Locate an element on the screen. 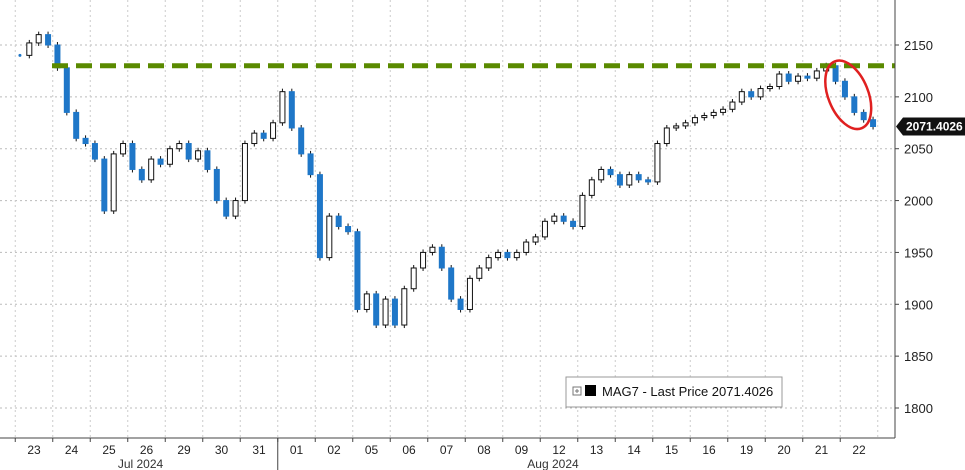 The width and height of the screenshot is (965, 470). x-tick-label: 23 is located at coordinates (34, 450).